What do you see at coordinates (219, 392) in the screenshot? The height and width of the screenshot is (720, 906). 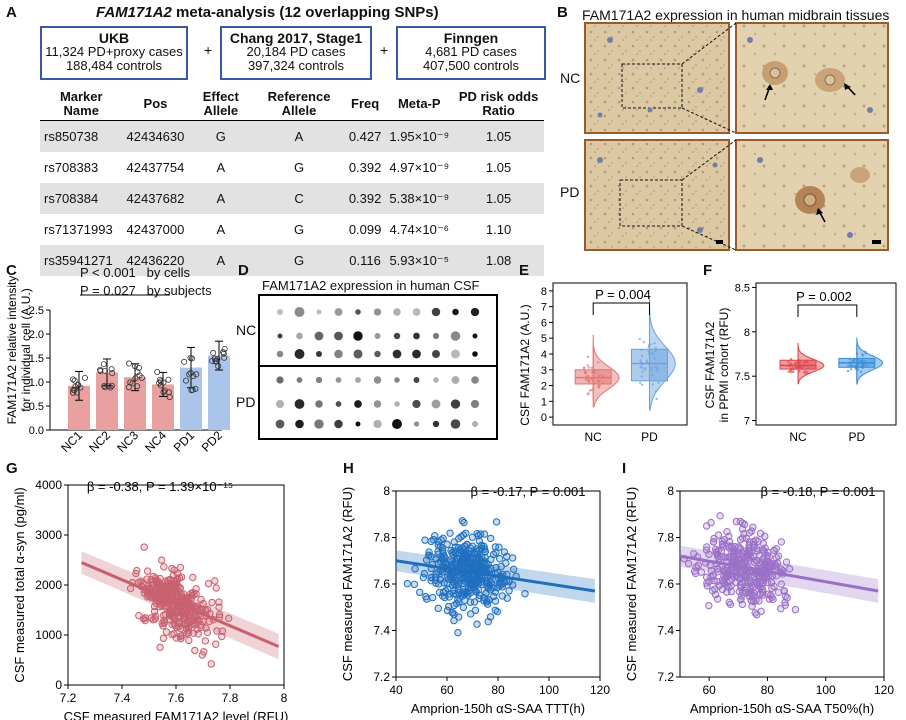 I see `bar` at bounding box center [219, 392].